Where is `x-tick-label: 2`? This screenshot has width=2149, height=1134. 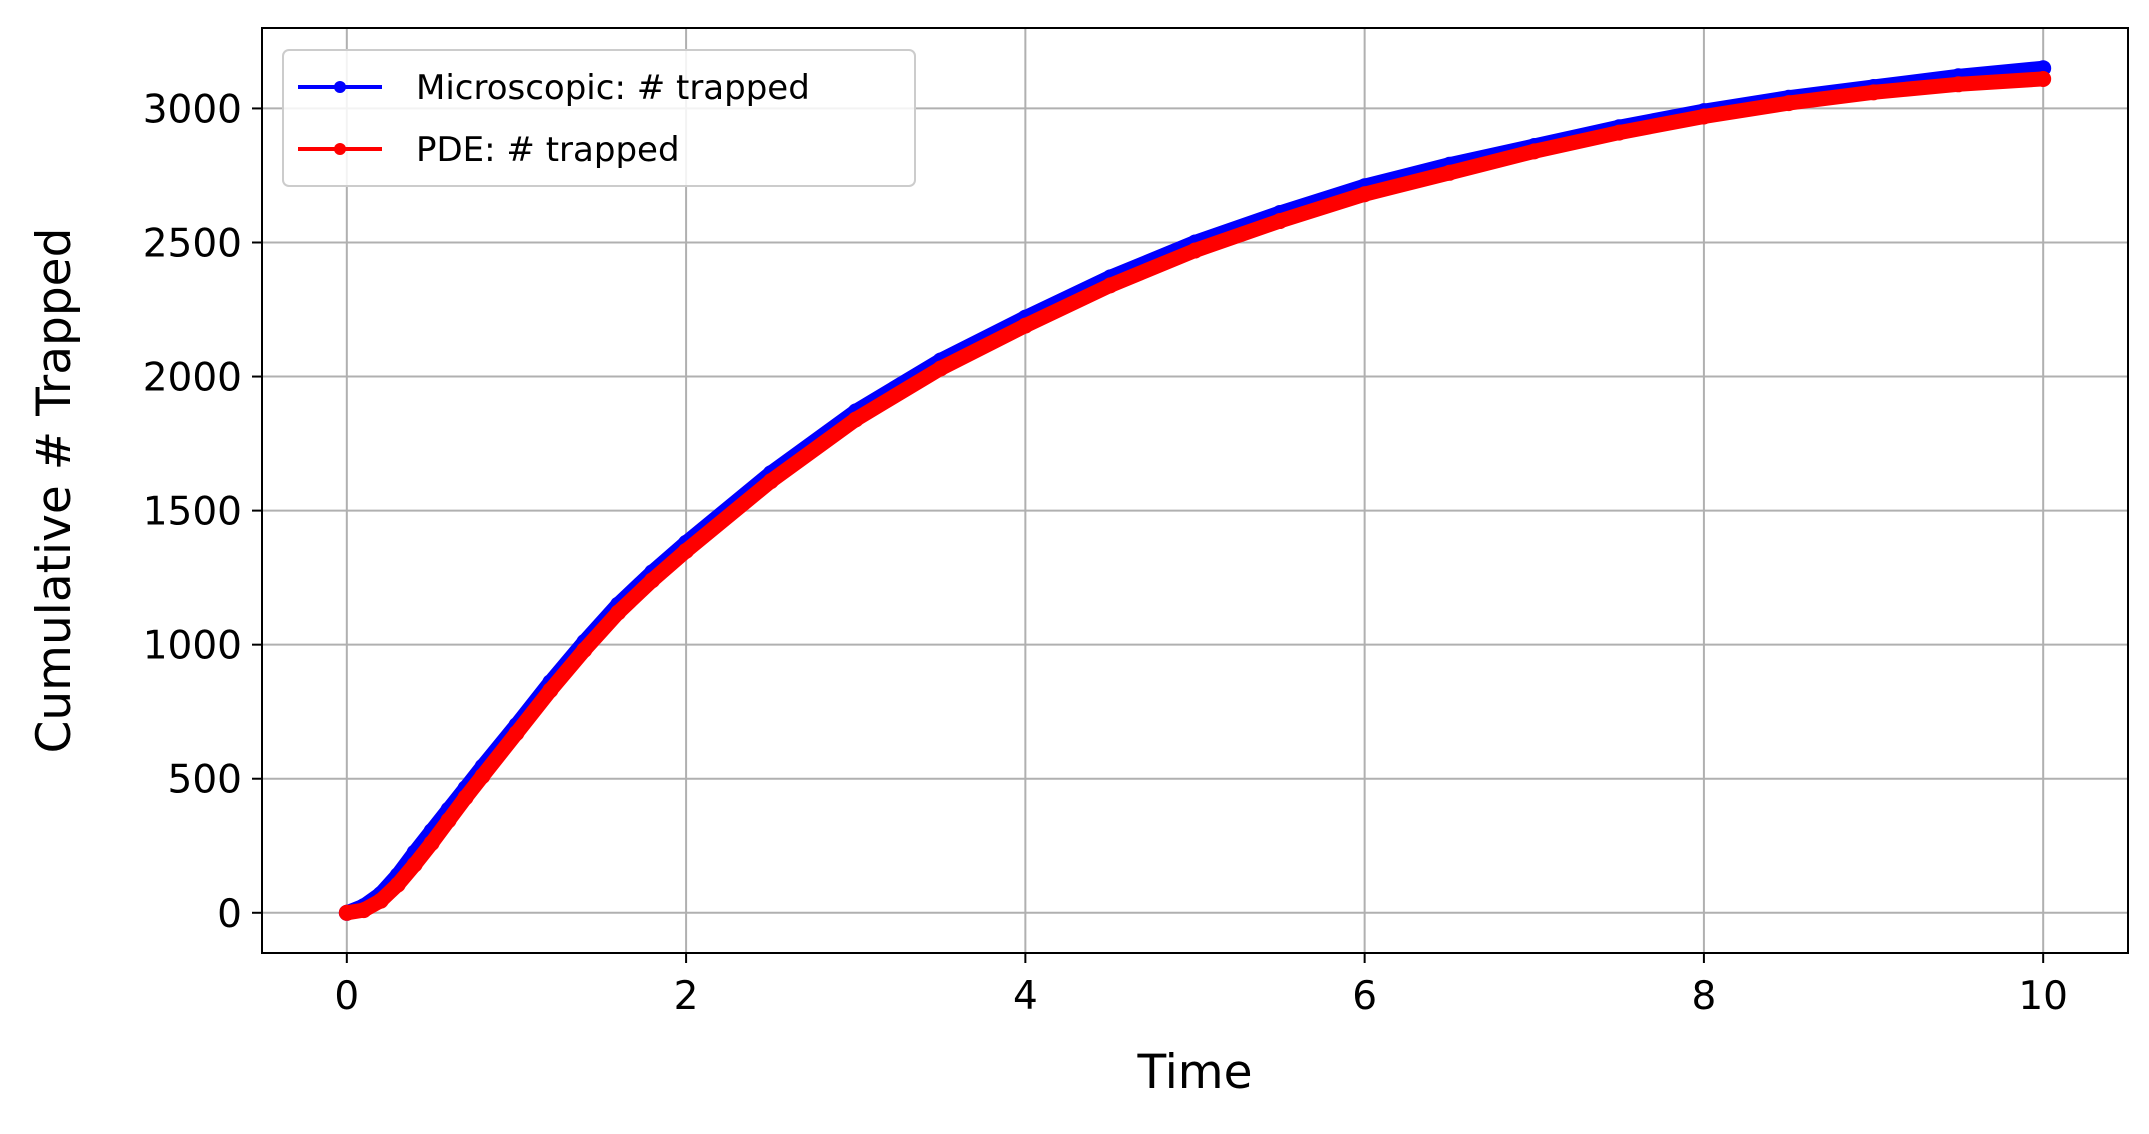 x-tick-label: 2 is located at coordinates (686, 996).